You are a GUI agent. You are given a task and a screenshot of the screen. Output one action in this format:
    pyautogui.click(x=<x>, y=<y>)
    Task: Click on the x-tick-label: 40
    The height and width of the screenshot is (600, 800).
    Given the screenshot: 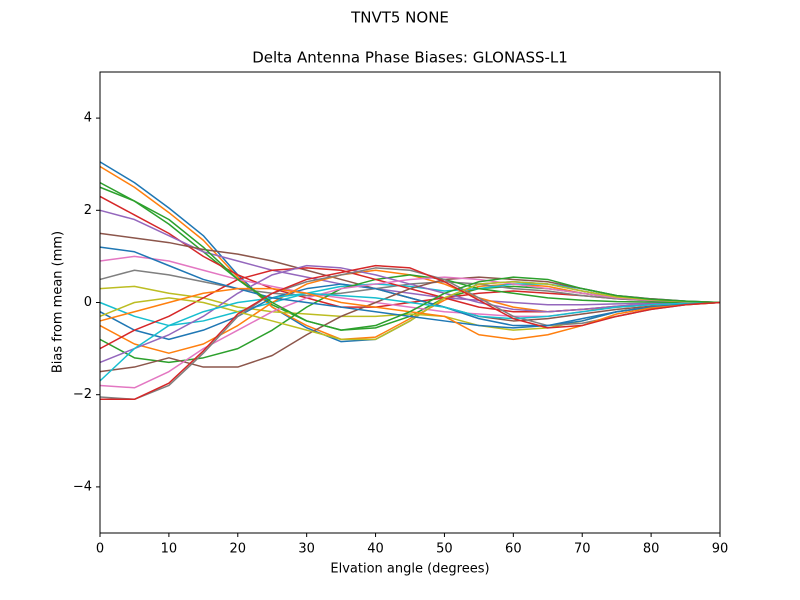 What is the action you would take?
    pyautogui.click(x=375, y=549)
    